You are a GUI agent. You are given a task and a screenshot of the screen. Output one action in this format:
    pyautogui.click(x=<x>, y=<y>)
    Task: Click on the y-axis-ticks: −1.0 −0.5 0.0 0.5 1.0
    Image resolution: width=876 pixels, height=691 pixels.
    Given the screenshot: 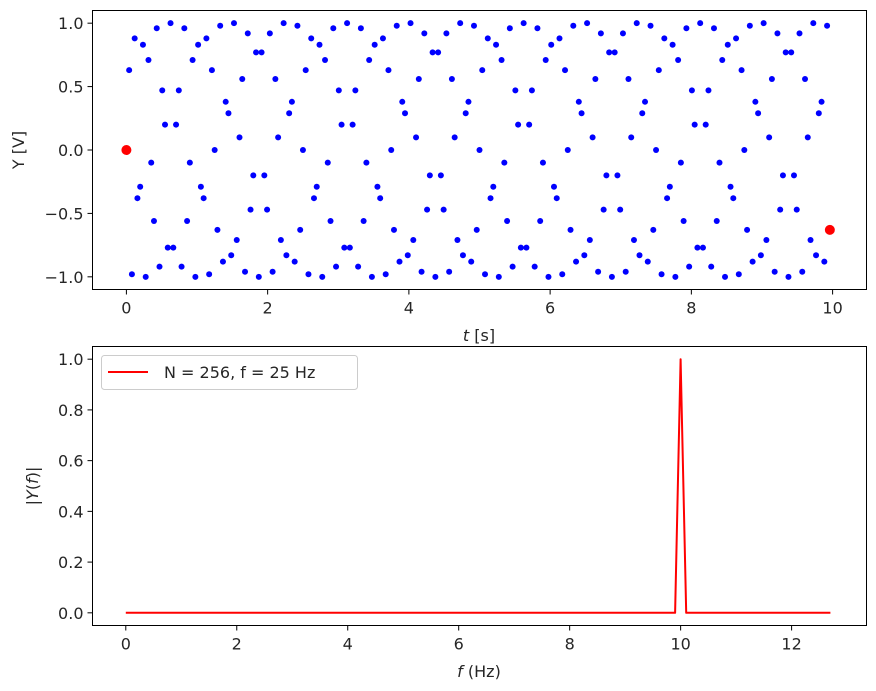 What is the action you would take?
    pyautogui.click(x=69, y=150)
    